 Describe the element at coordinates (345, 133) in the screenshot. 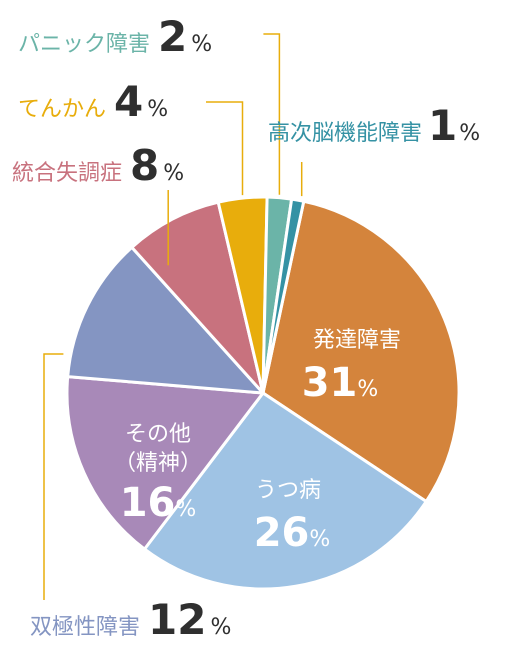

I see `label-koji-name: 高次脳機能障害` at that location.